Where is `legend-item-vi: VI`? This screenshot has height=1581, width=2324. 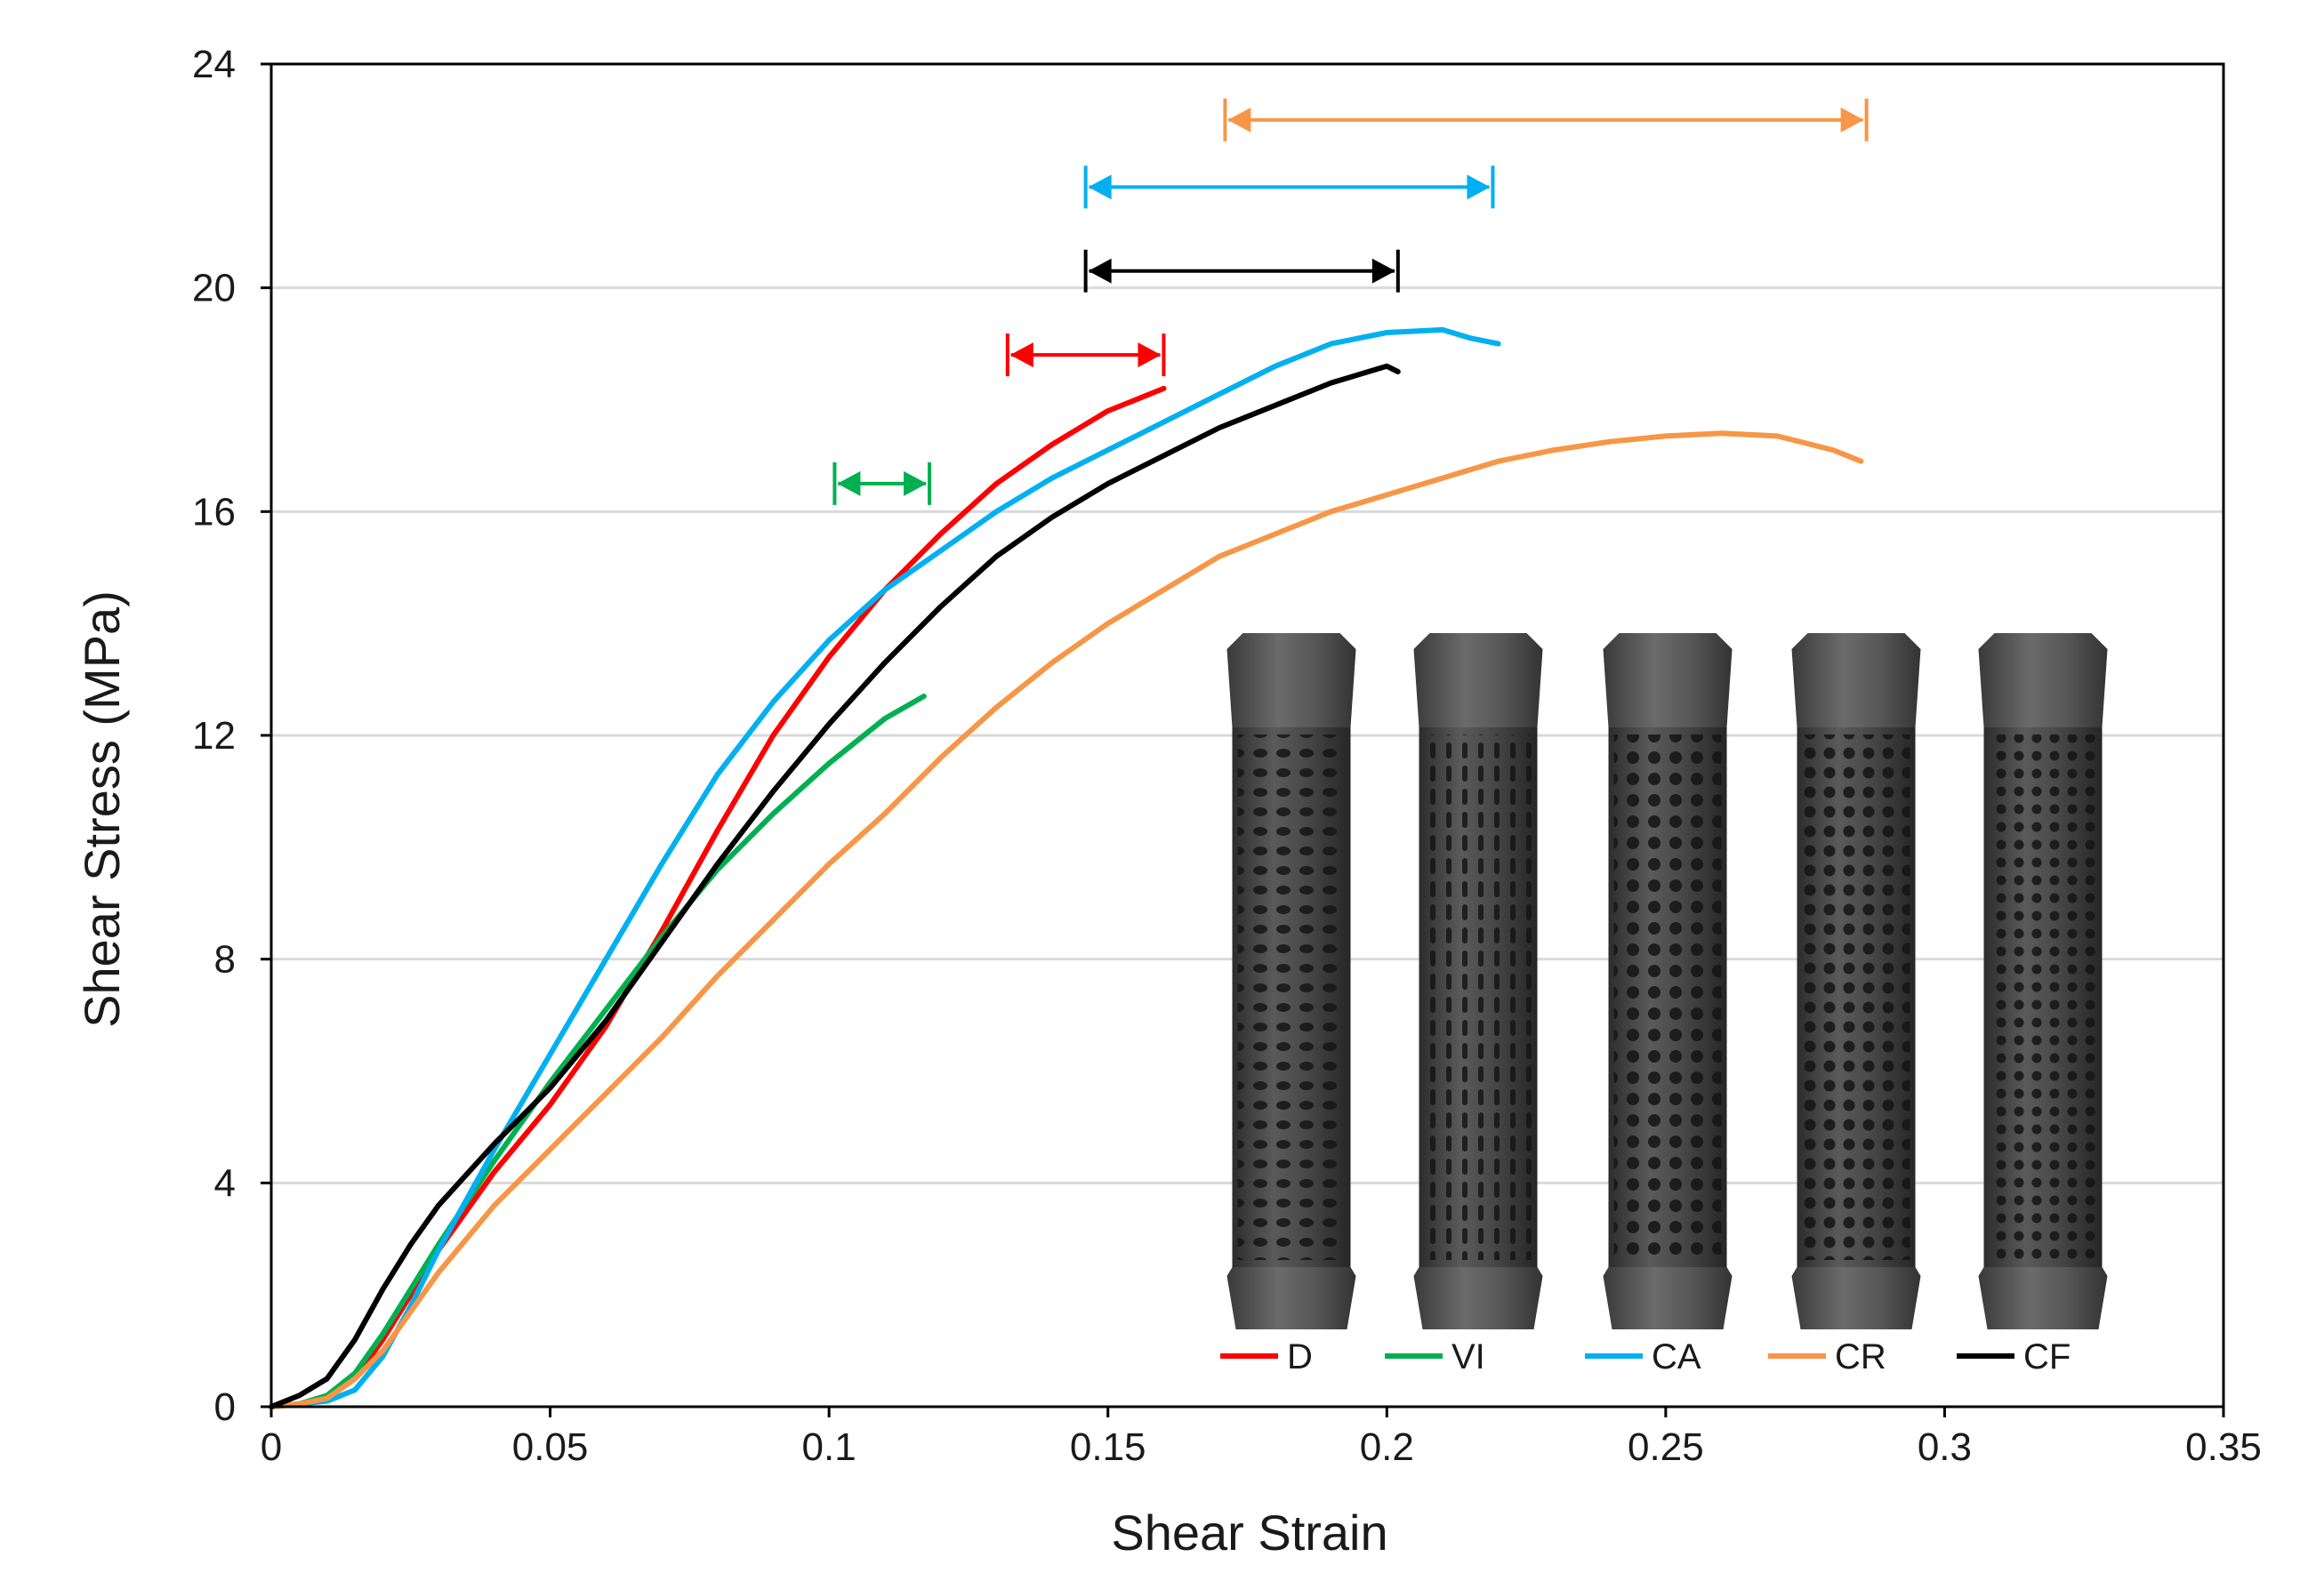 legend-item-vi: VI is located at coordinates (1435, 1356).